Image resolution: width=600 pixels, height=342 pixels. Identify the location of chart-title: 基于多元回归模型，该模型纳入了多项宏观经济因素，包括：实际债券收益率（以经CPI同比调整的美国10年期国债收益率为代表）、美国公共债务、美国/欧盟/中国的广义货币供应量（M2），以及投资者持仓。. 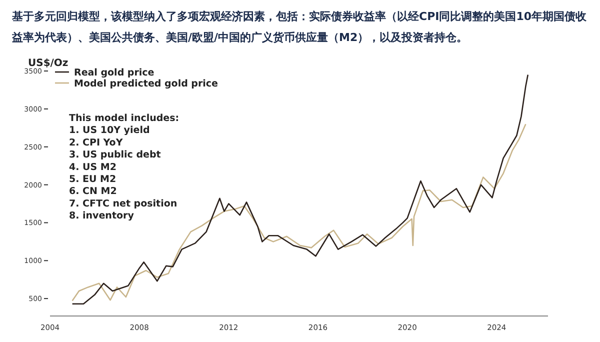
(300, 27).